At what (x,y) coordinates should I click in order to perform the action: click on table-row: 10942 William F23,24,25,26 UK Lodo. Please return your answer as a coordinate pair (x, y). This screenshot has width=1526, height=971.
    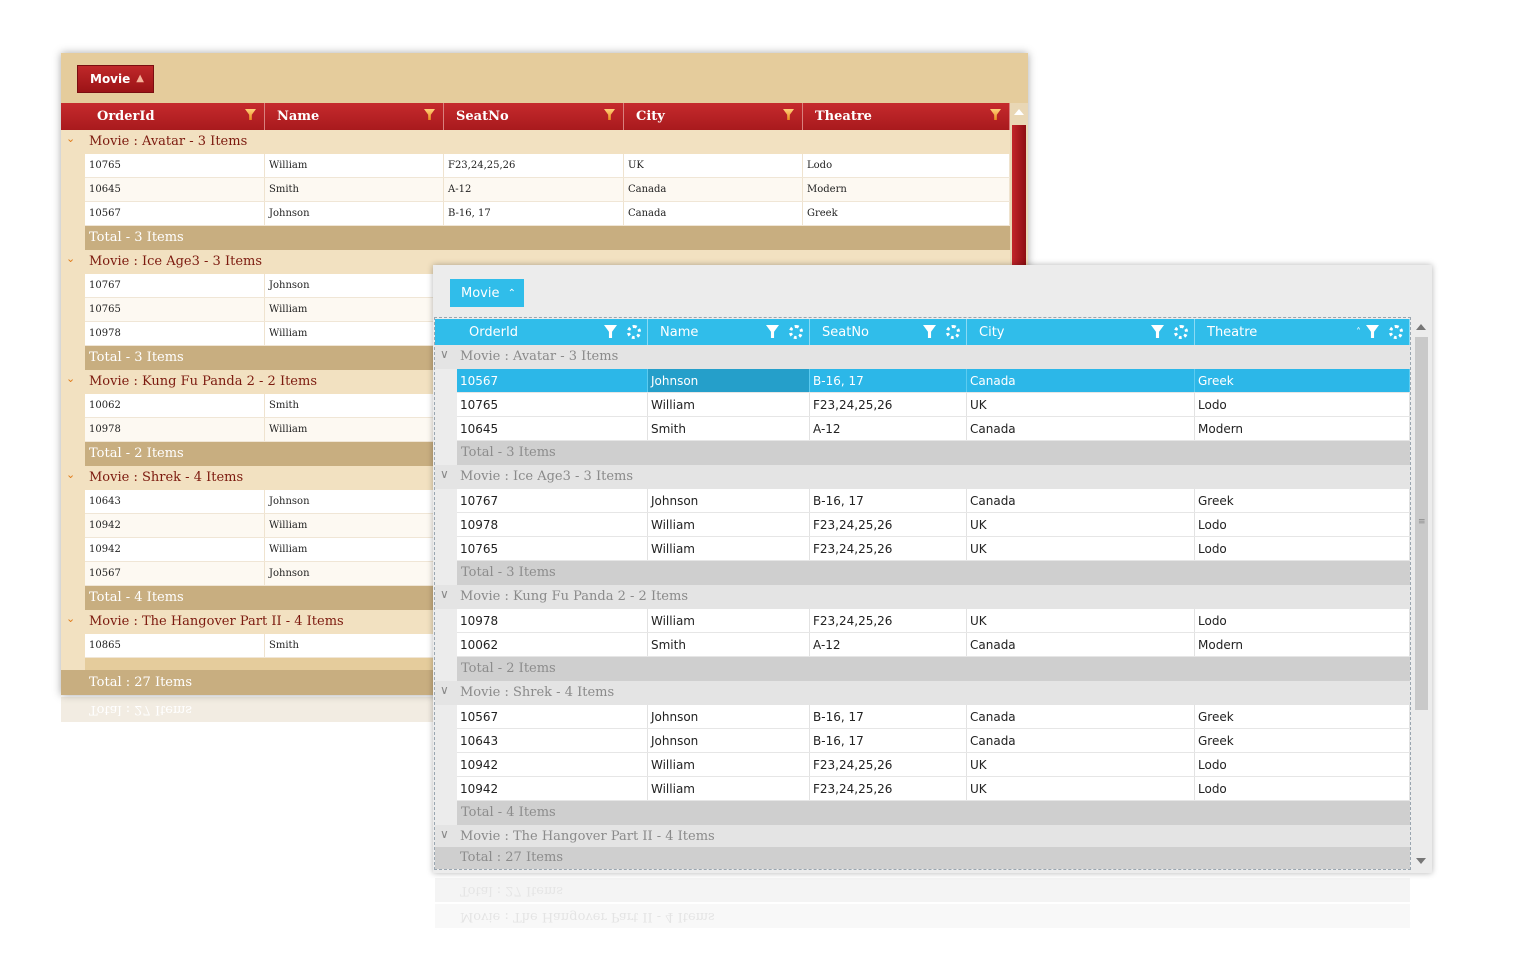
    Looking at the image, I should click on (933, 765).